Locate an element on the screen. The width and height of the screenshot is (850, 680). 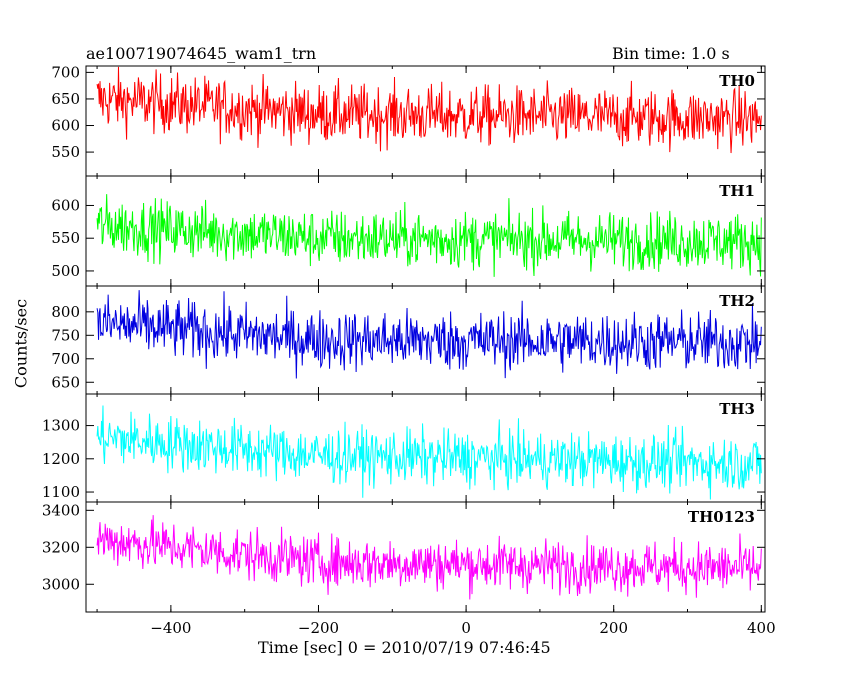
panel-label-th1: TH1 is located at coordinates (737, 191).